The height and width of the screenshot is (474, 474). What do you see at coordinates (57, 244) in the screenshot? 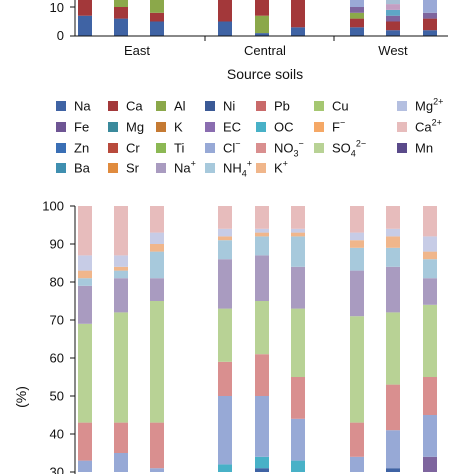
I see `bottom-y-tick-label-90: 90` at bounding box center [57, 244].